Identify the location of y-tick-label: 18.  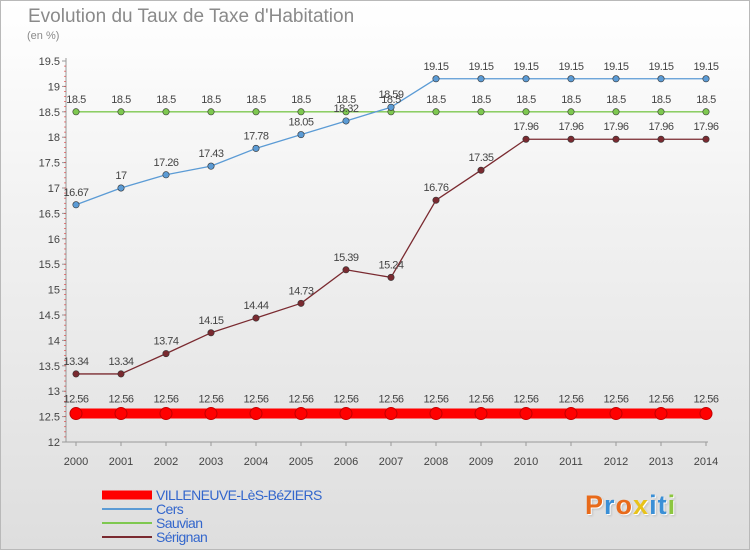
(54, 138).